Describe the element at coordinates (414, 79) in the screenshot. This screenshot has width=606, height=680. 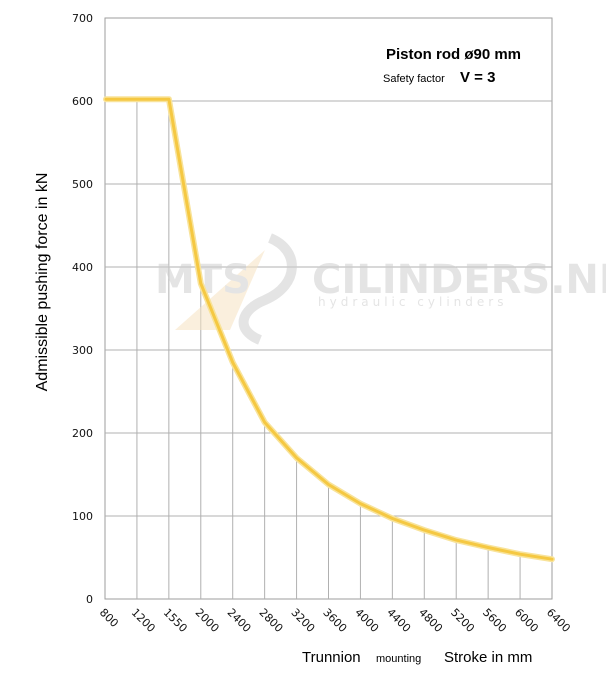
I see `safety-factor-label: Safety factor` at that location.